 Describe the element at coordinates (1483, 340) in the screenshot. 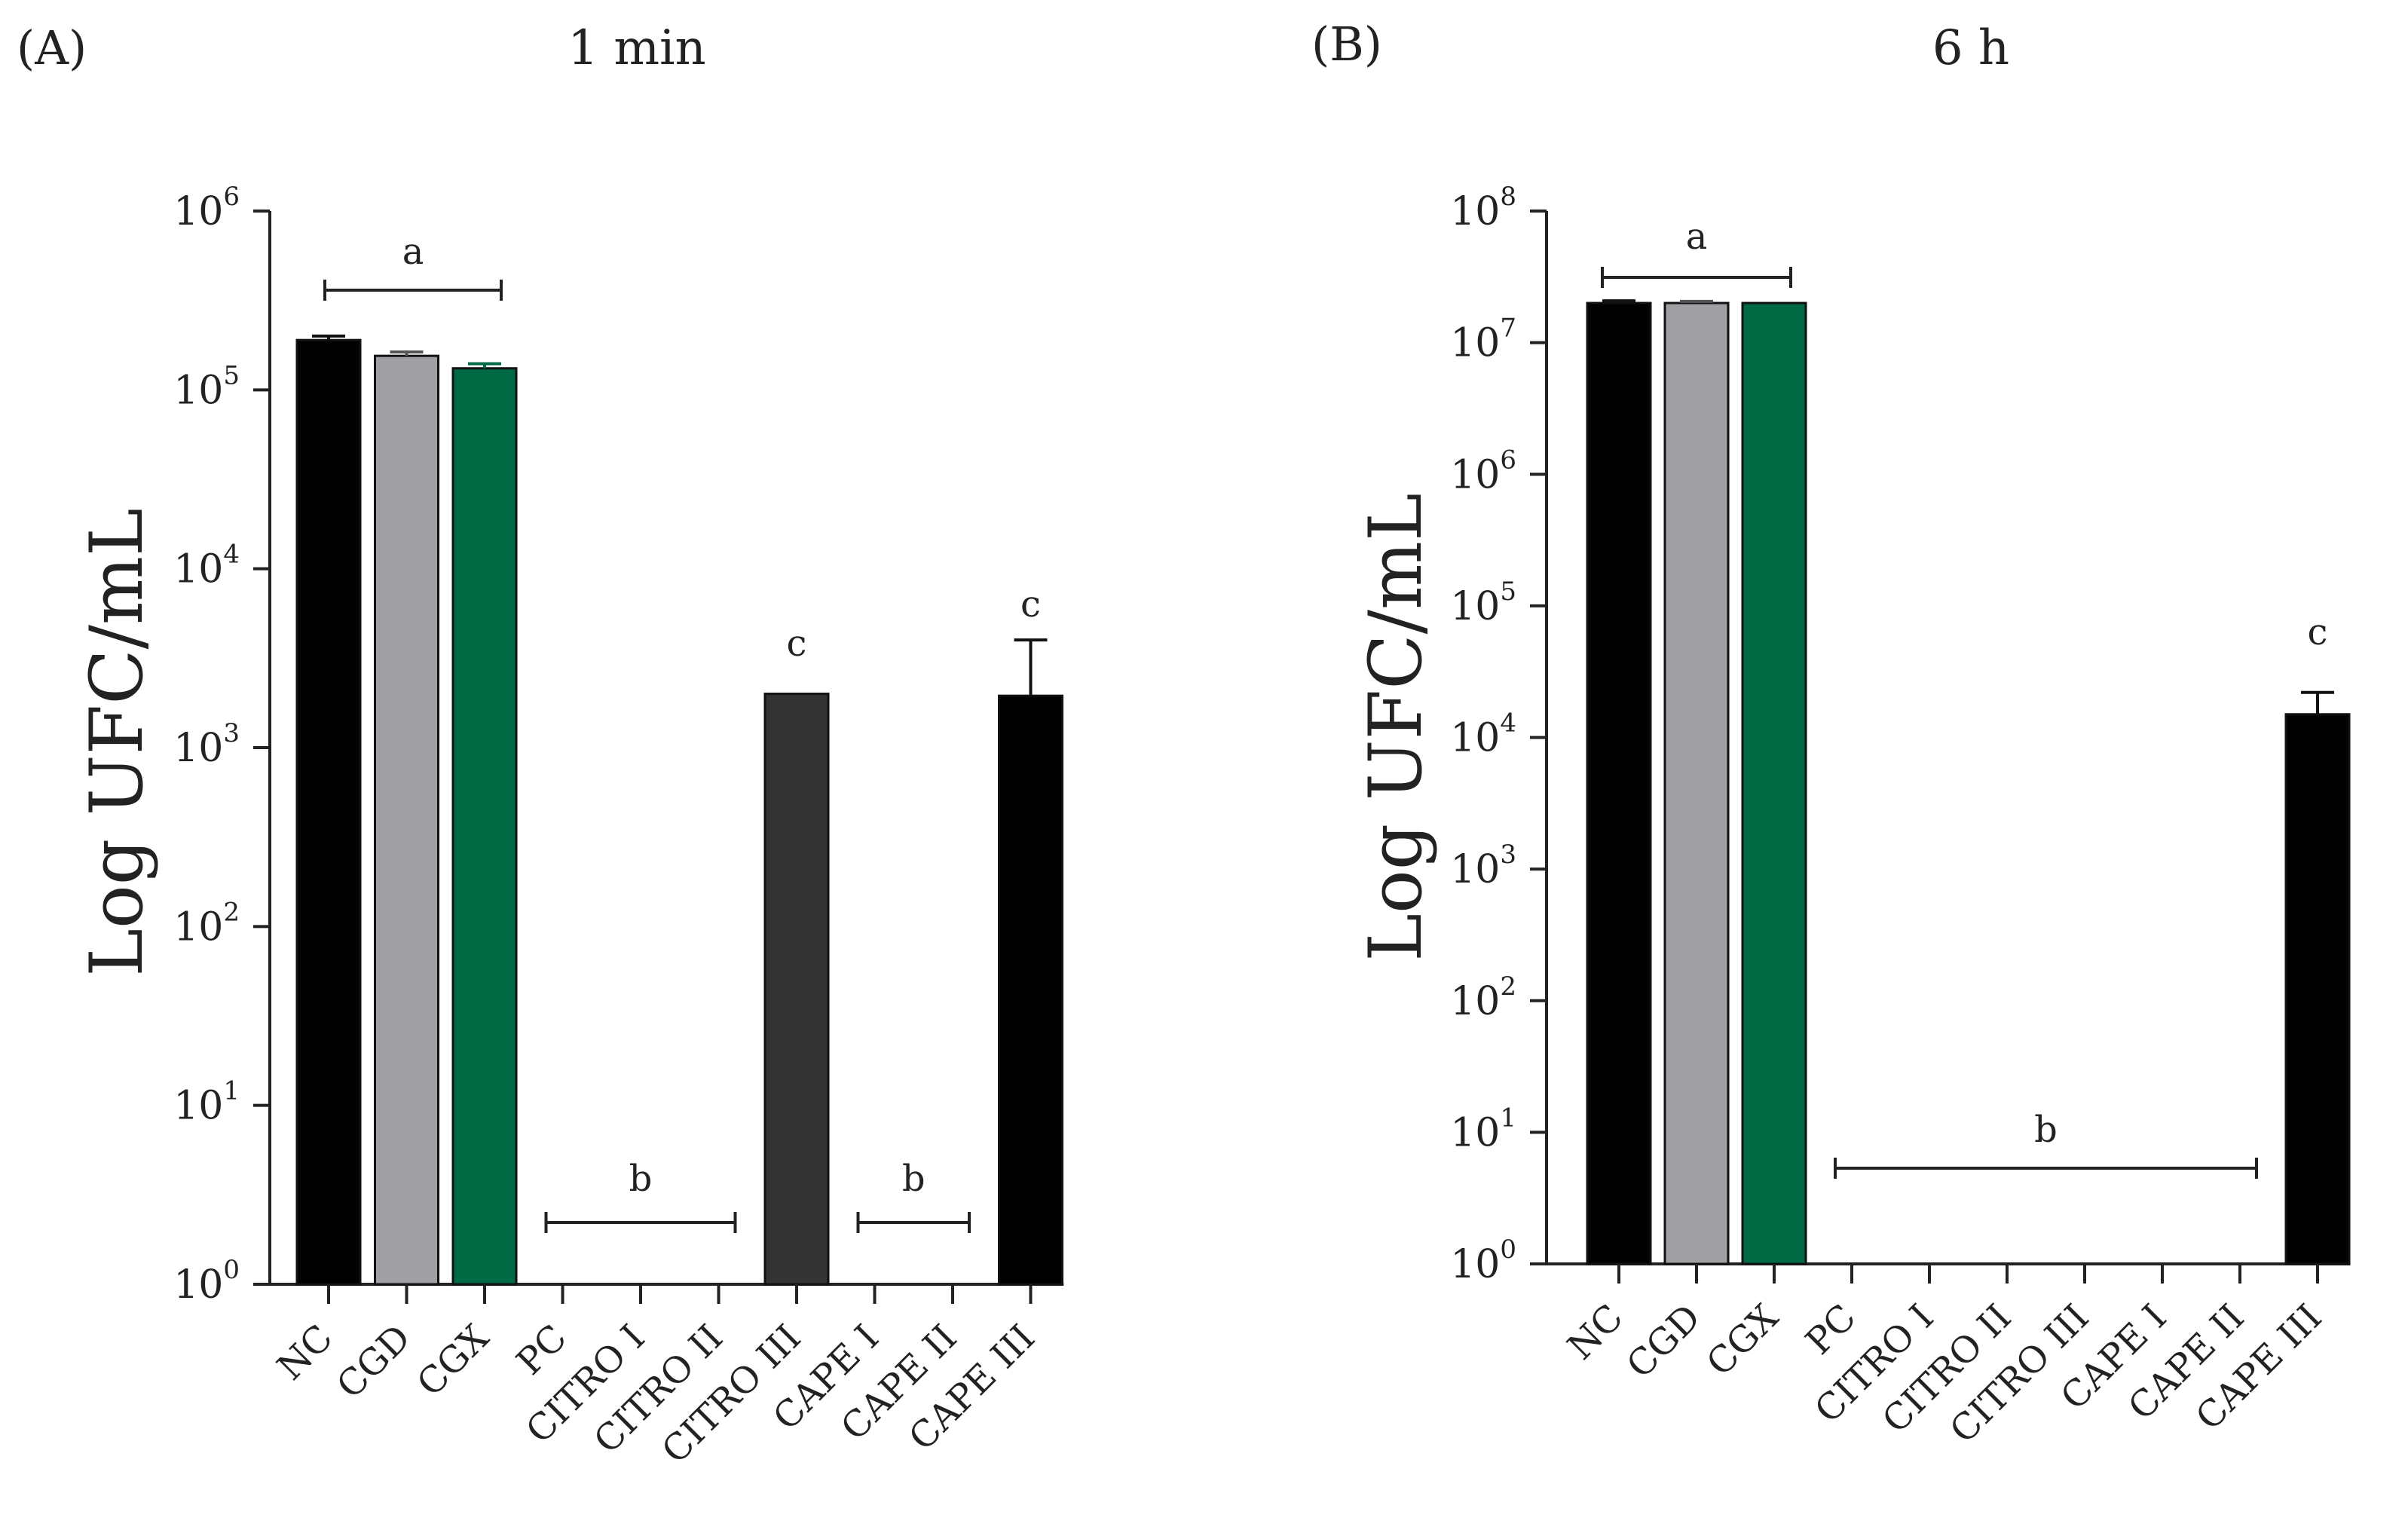

I see `y-tick-label: 10⁷` at that location.